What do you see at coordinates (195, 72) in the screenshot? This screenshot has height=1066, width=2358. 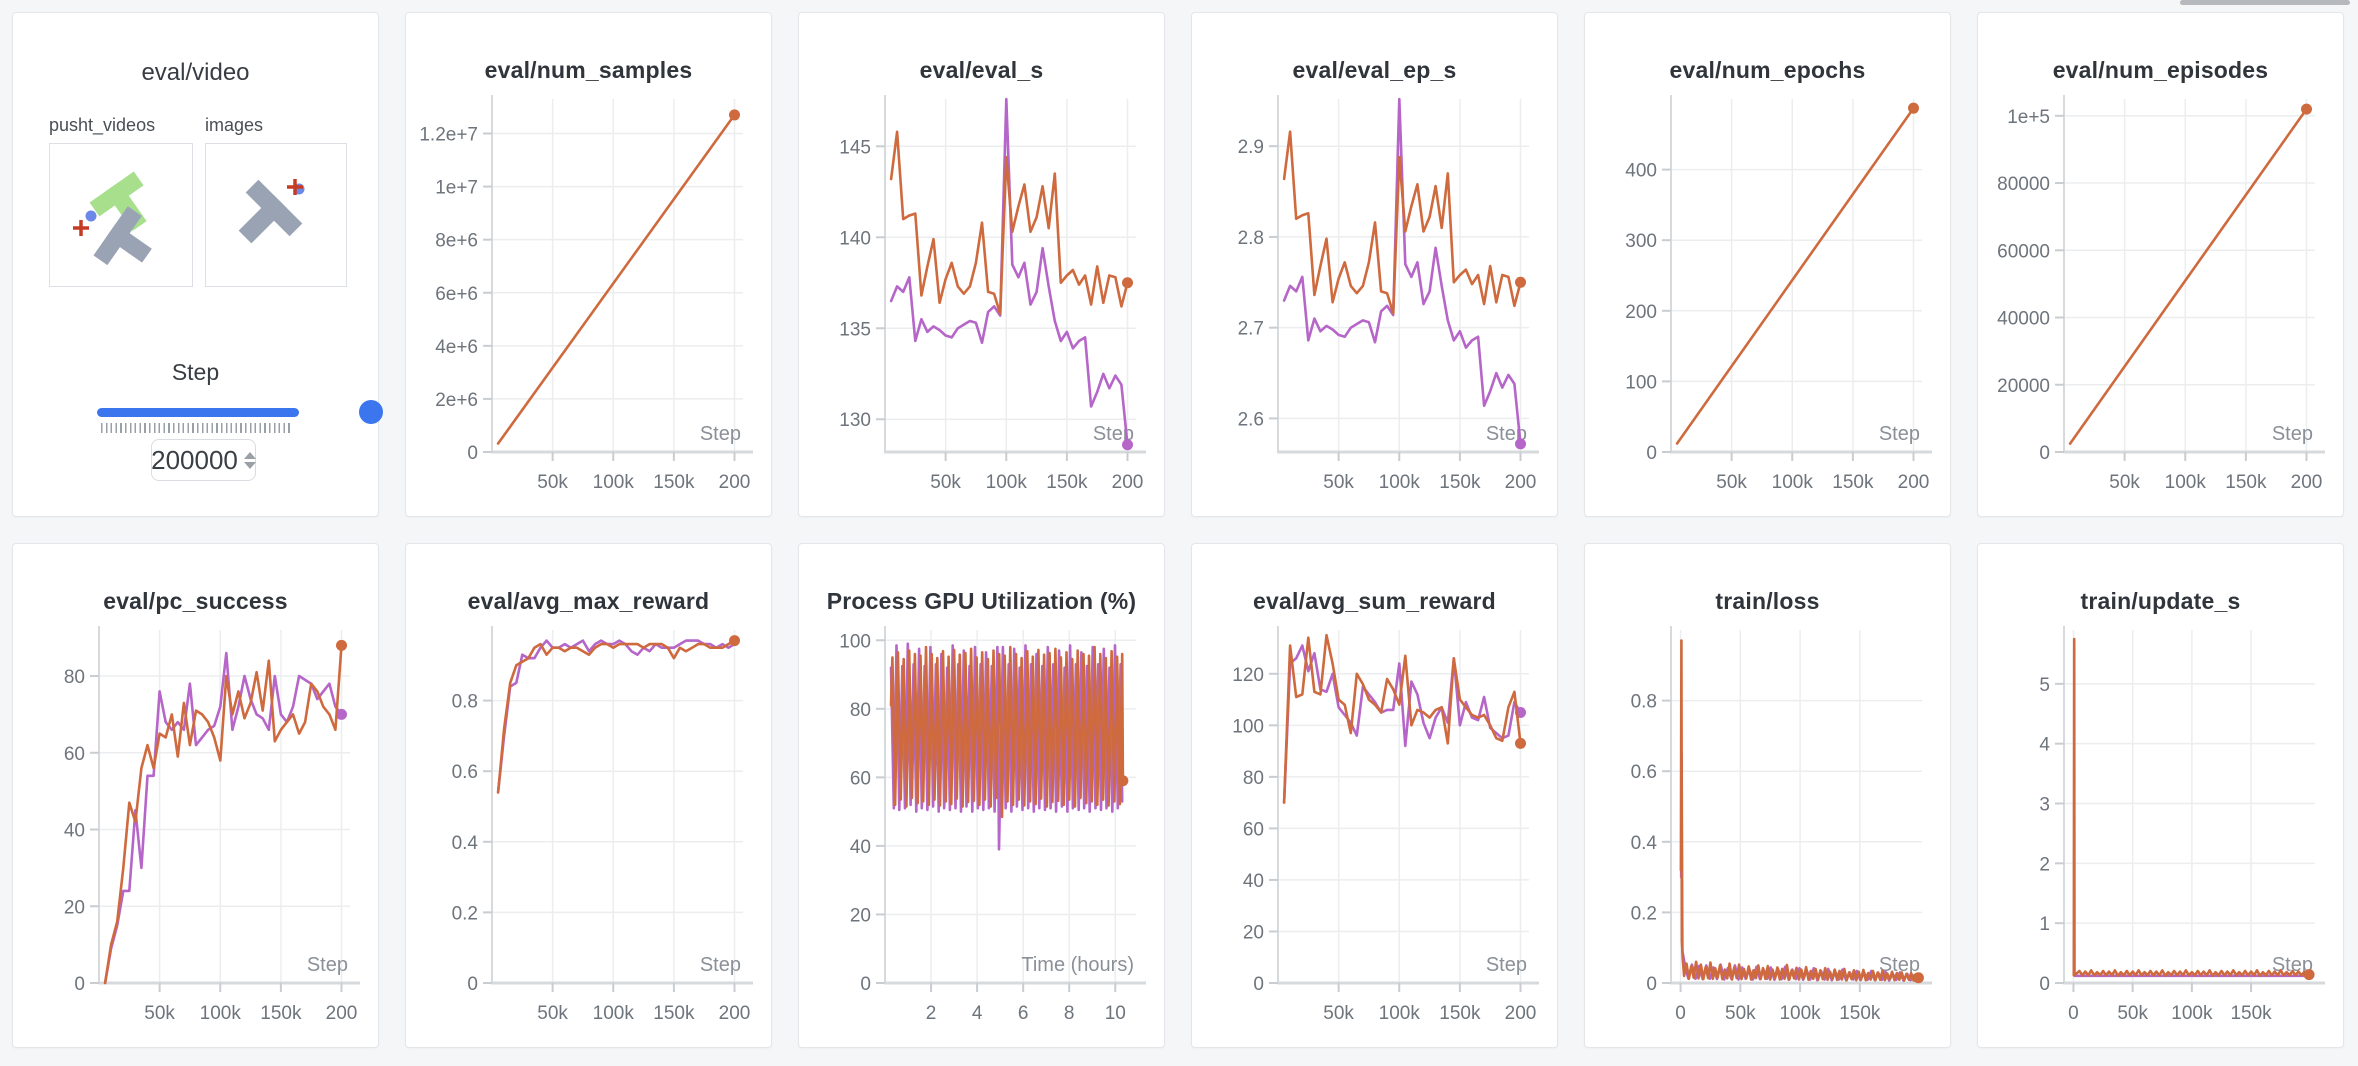 I see `panel-title: eval/video` at bounding box center [195, 72].